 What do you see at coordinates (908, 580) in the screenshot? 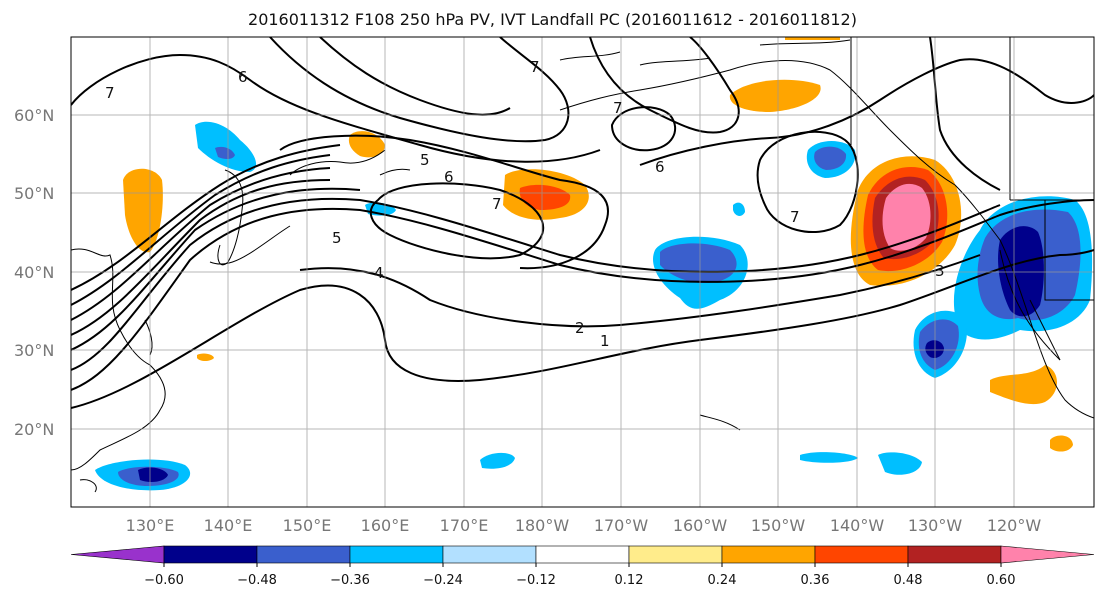
I see `colorbar-tick-label: 0.48` at bounding box center [908, 580].